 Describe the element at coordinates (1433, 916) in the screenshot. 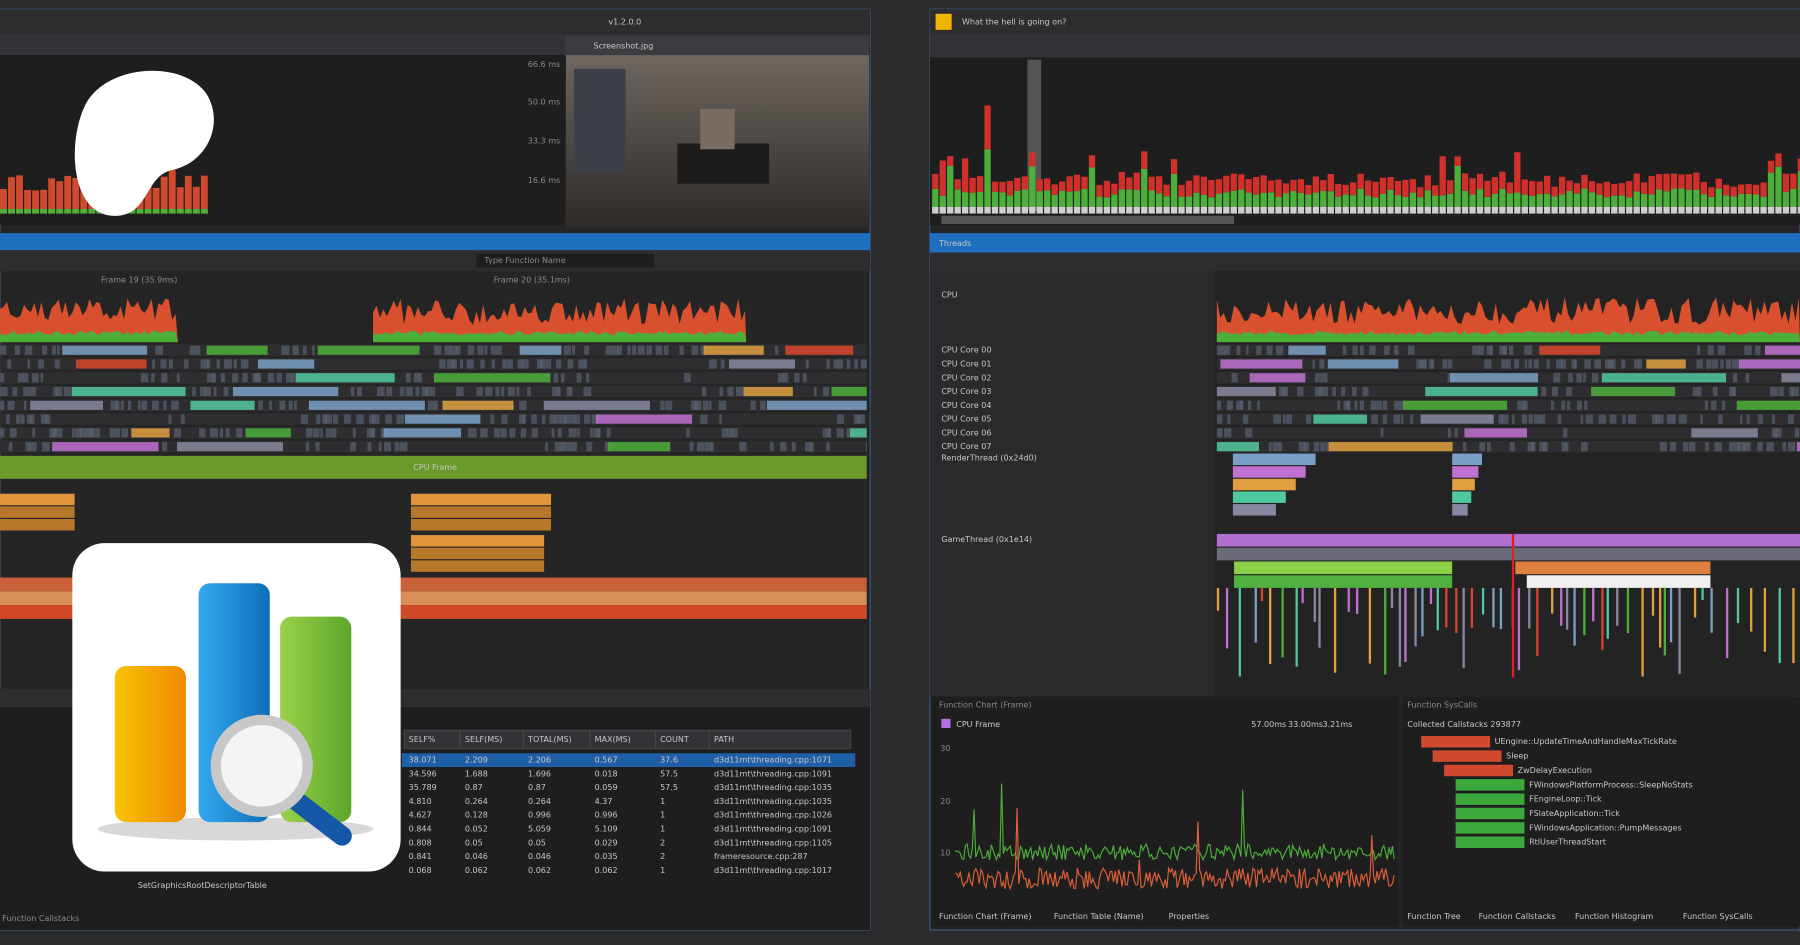

I see `tab: Function Tree` at that location.